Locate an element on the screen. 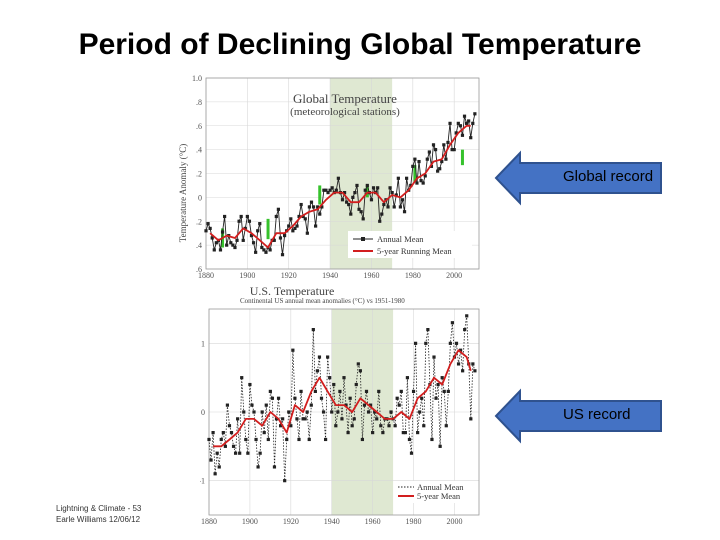  x-tick-label: 1960 is located at coordinates (371, 275).